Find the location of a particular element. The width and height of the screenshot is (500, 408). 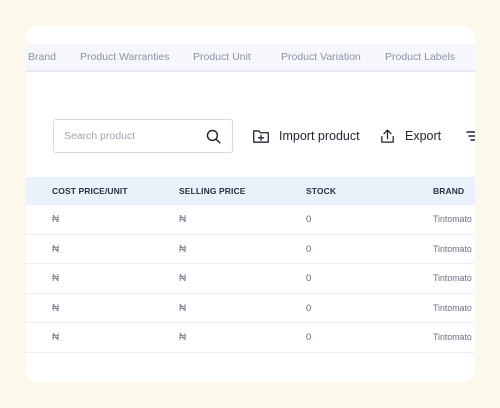

column-header-selling-price: SELLING PRICE is located at coordinates (212, 191).